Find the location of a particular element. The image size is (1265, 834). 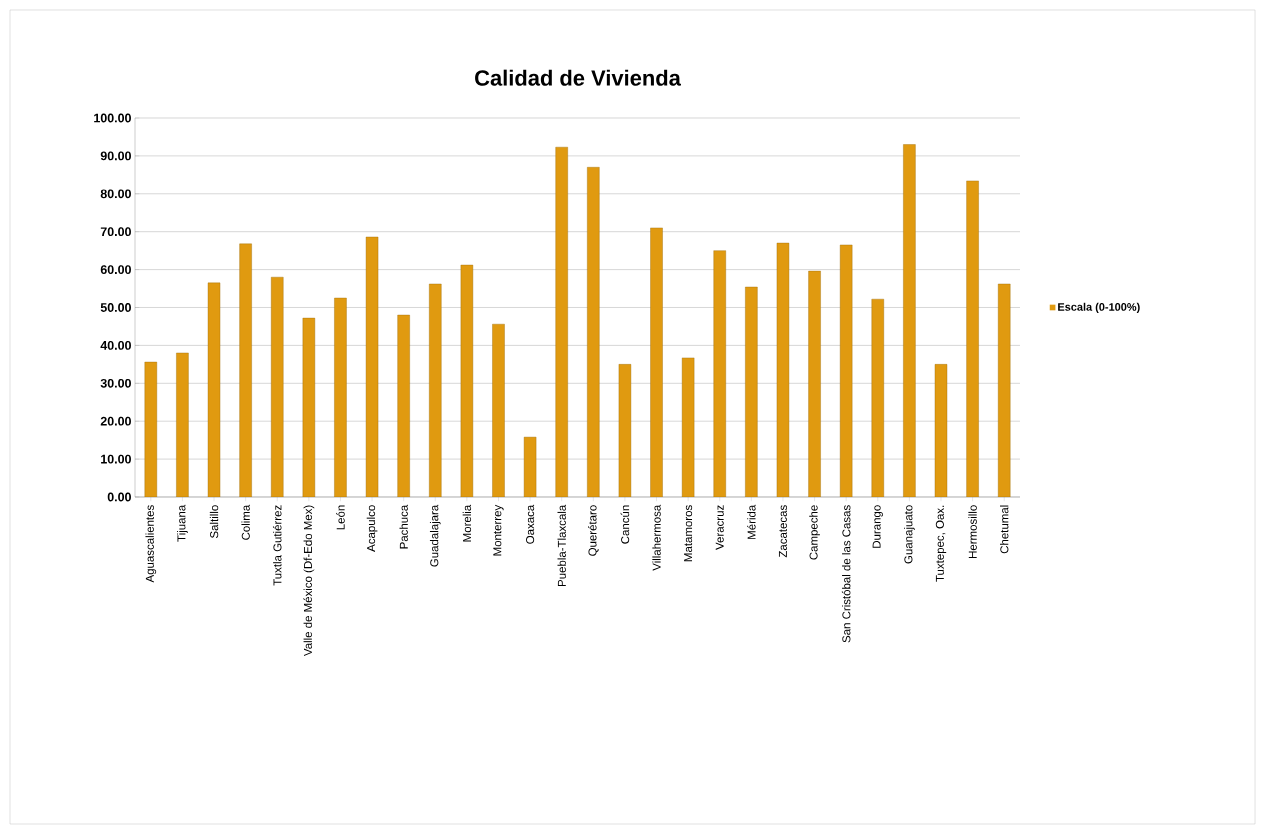

x-tick-label: Tuxtepec, Oax. is located at coordinates (941, 543).